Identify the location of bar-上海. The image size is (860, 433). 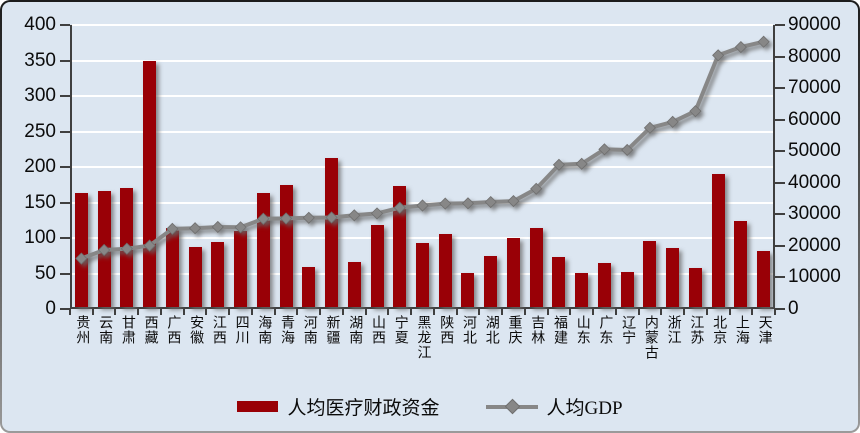
(741, 264).